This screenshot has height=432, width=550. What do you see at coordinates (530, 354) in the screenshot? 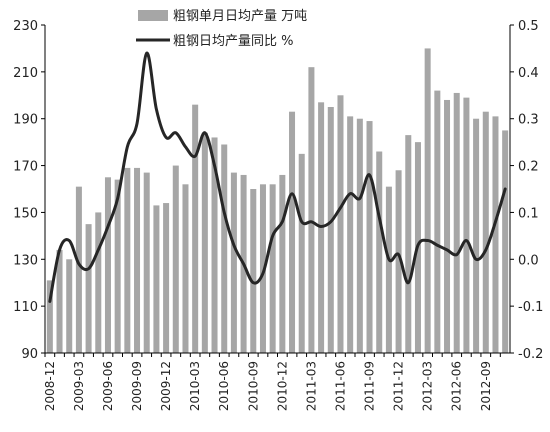
I see `right-tick-label: -0.2` at bounding box center [530, 354].